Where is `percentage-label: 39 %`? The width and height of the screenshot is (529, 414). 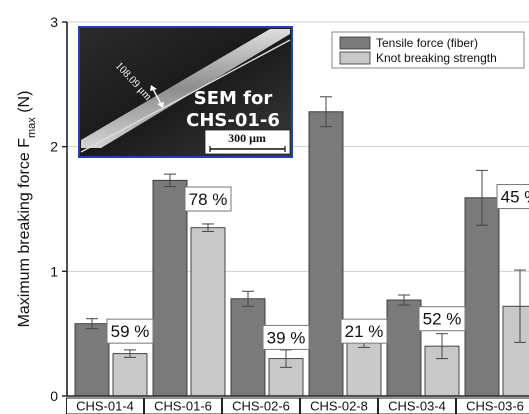
percentage-label: 39 % is located at coordinates (286, 337).